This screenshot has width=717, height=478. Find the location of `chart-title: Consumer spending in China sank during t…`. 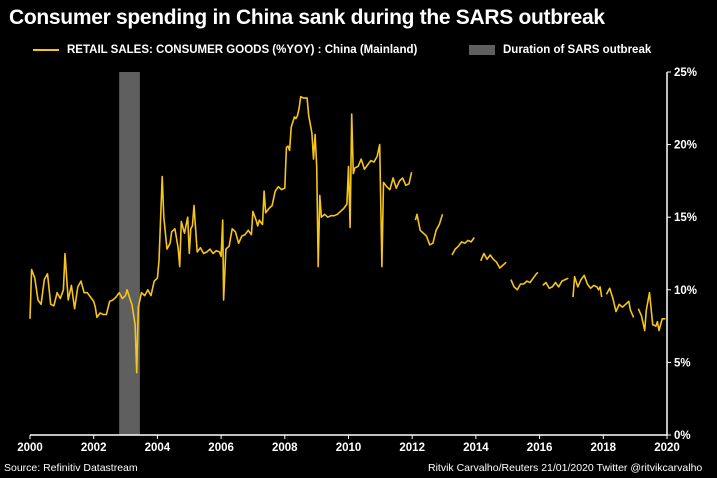

chart-title: Consumer spending in China sank during t… is located at coordinates (307, 17).